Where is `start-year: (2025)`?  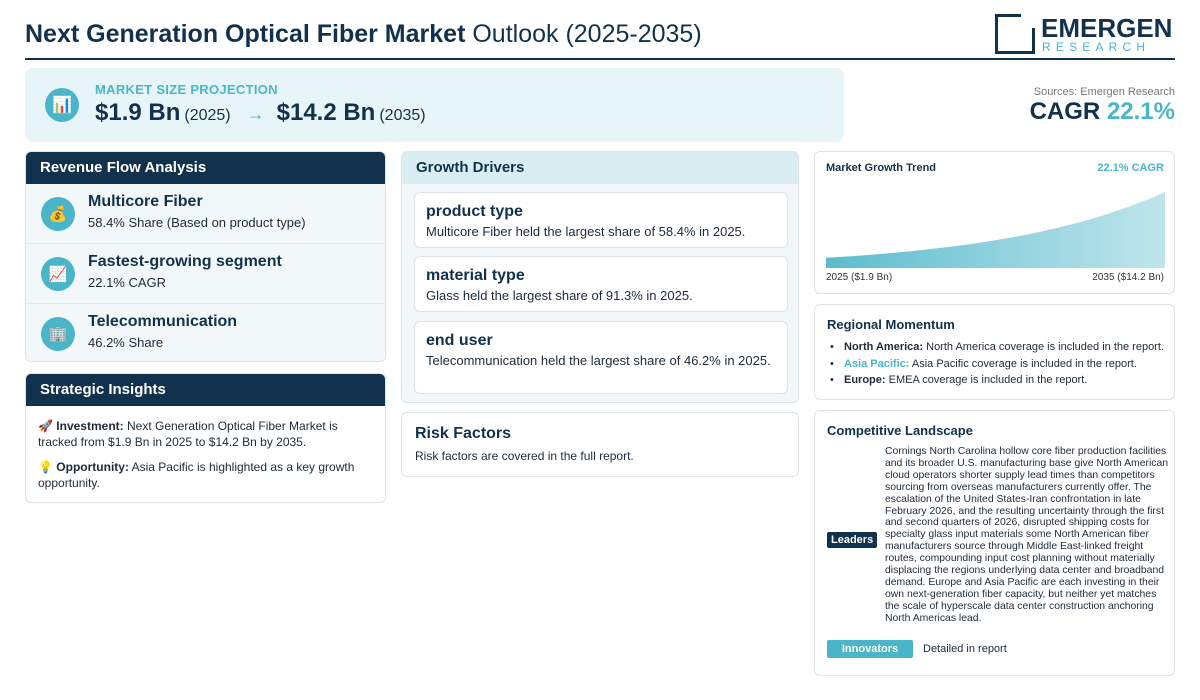 start-year: (2025) is located at coordinates (207, 115).